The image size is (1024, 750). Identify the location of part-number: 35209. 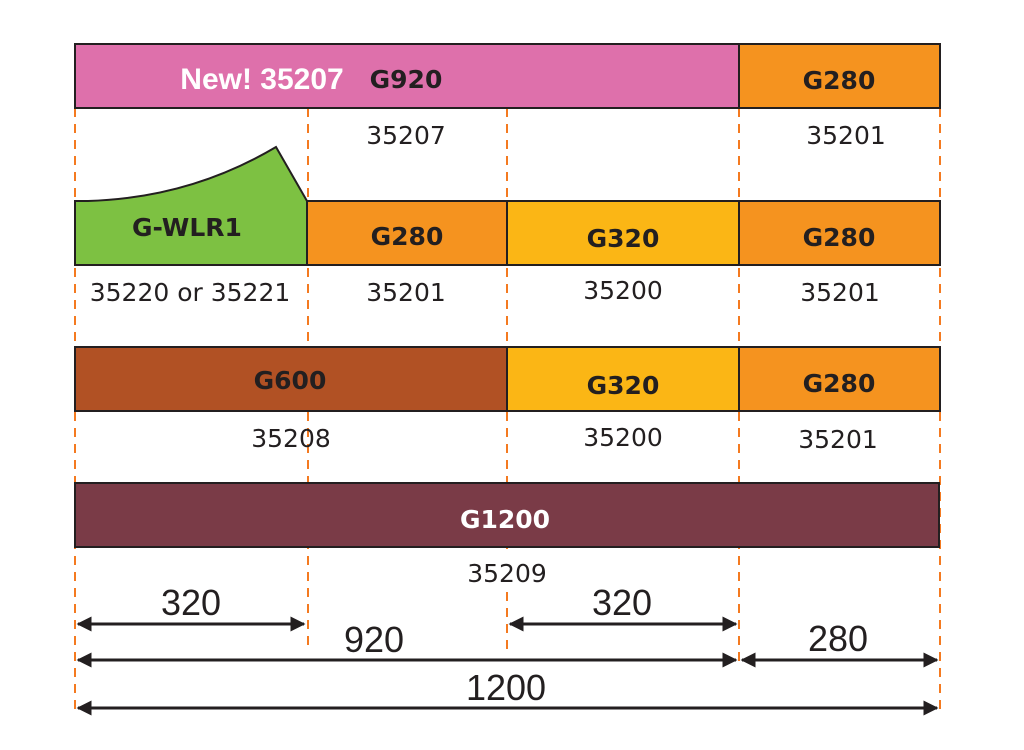
(507, 573).